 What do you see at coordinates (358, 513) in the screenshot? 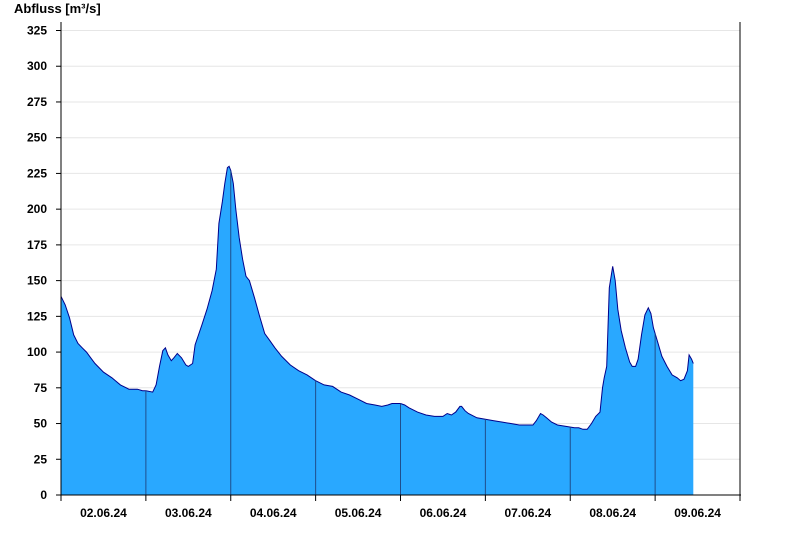
I see `x-tick-label: 05.06.24` at bounding box center [358, 513].